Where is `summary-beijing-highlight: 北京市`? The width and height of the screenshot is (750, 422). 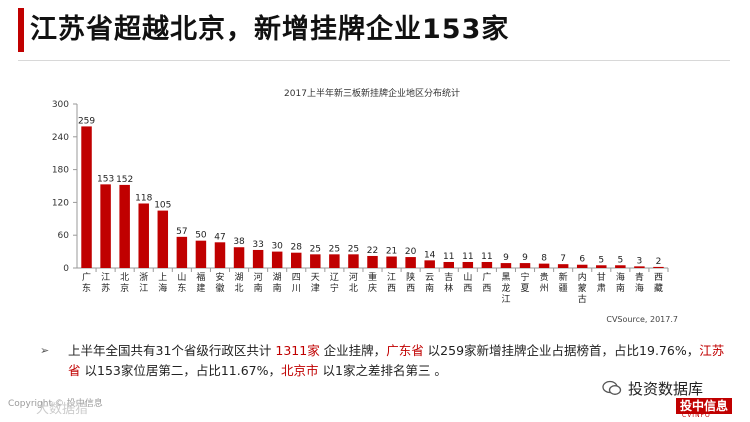 summary-beijing-highlight: 北京市 is located at coordinates (300, 370).